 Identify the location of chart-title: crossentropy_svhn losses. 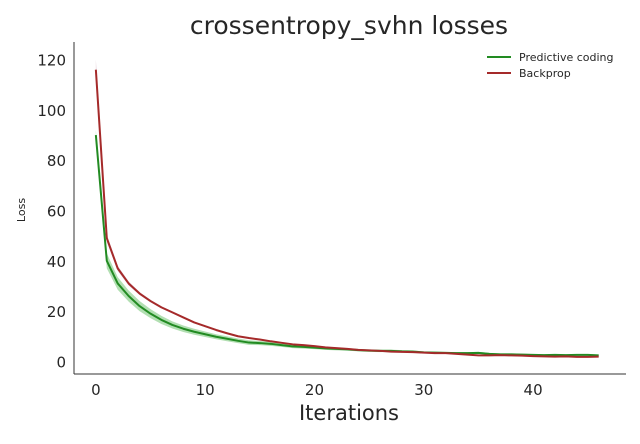
(349, 25).